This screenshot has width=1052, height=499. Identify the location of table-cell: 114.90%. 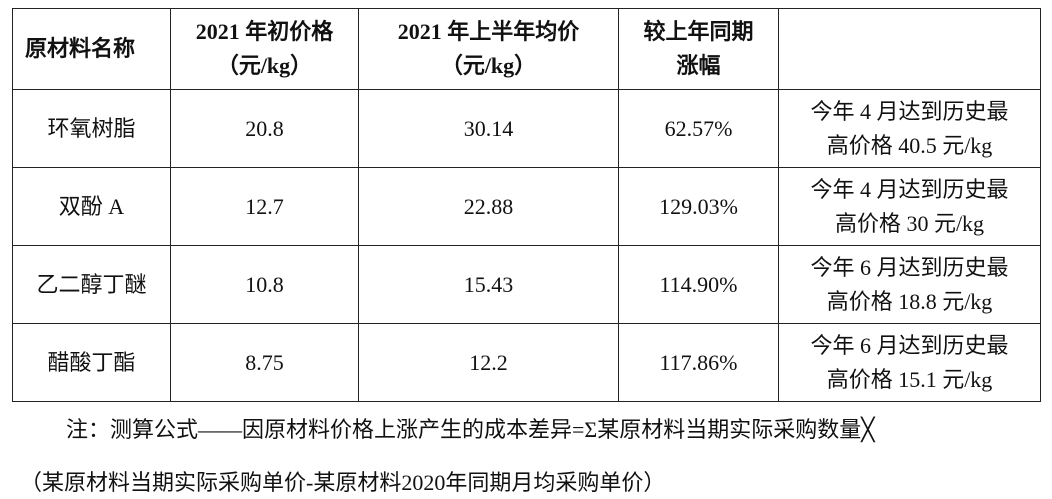
(698, 284).